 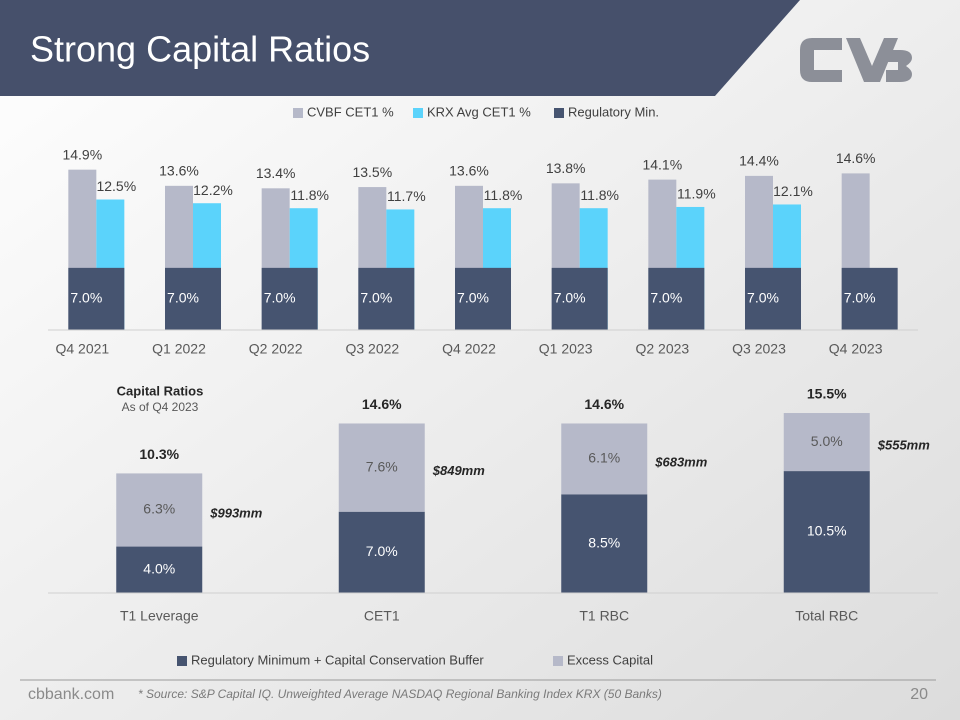 I want to click on x-tick-label: T1 RBC, so click(x=604, y=616).